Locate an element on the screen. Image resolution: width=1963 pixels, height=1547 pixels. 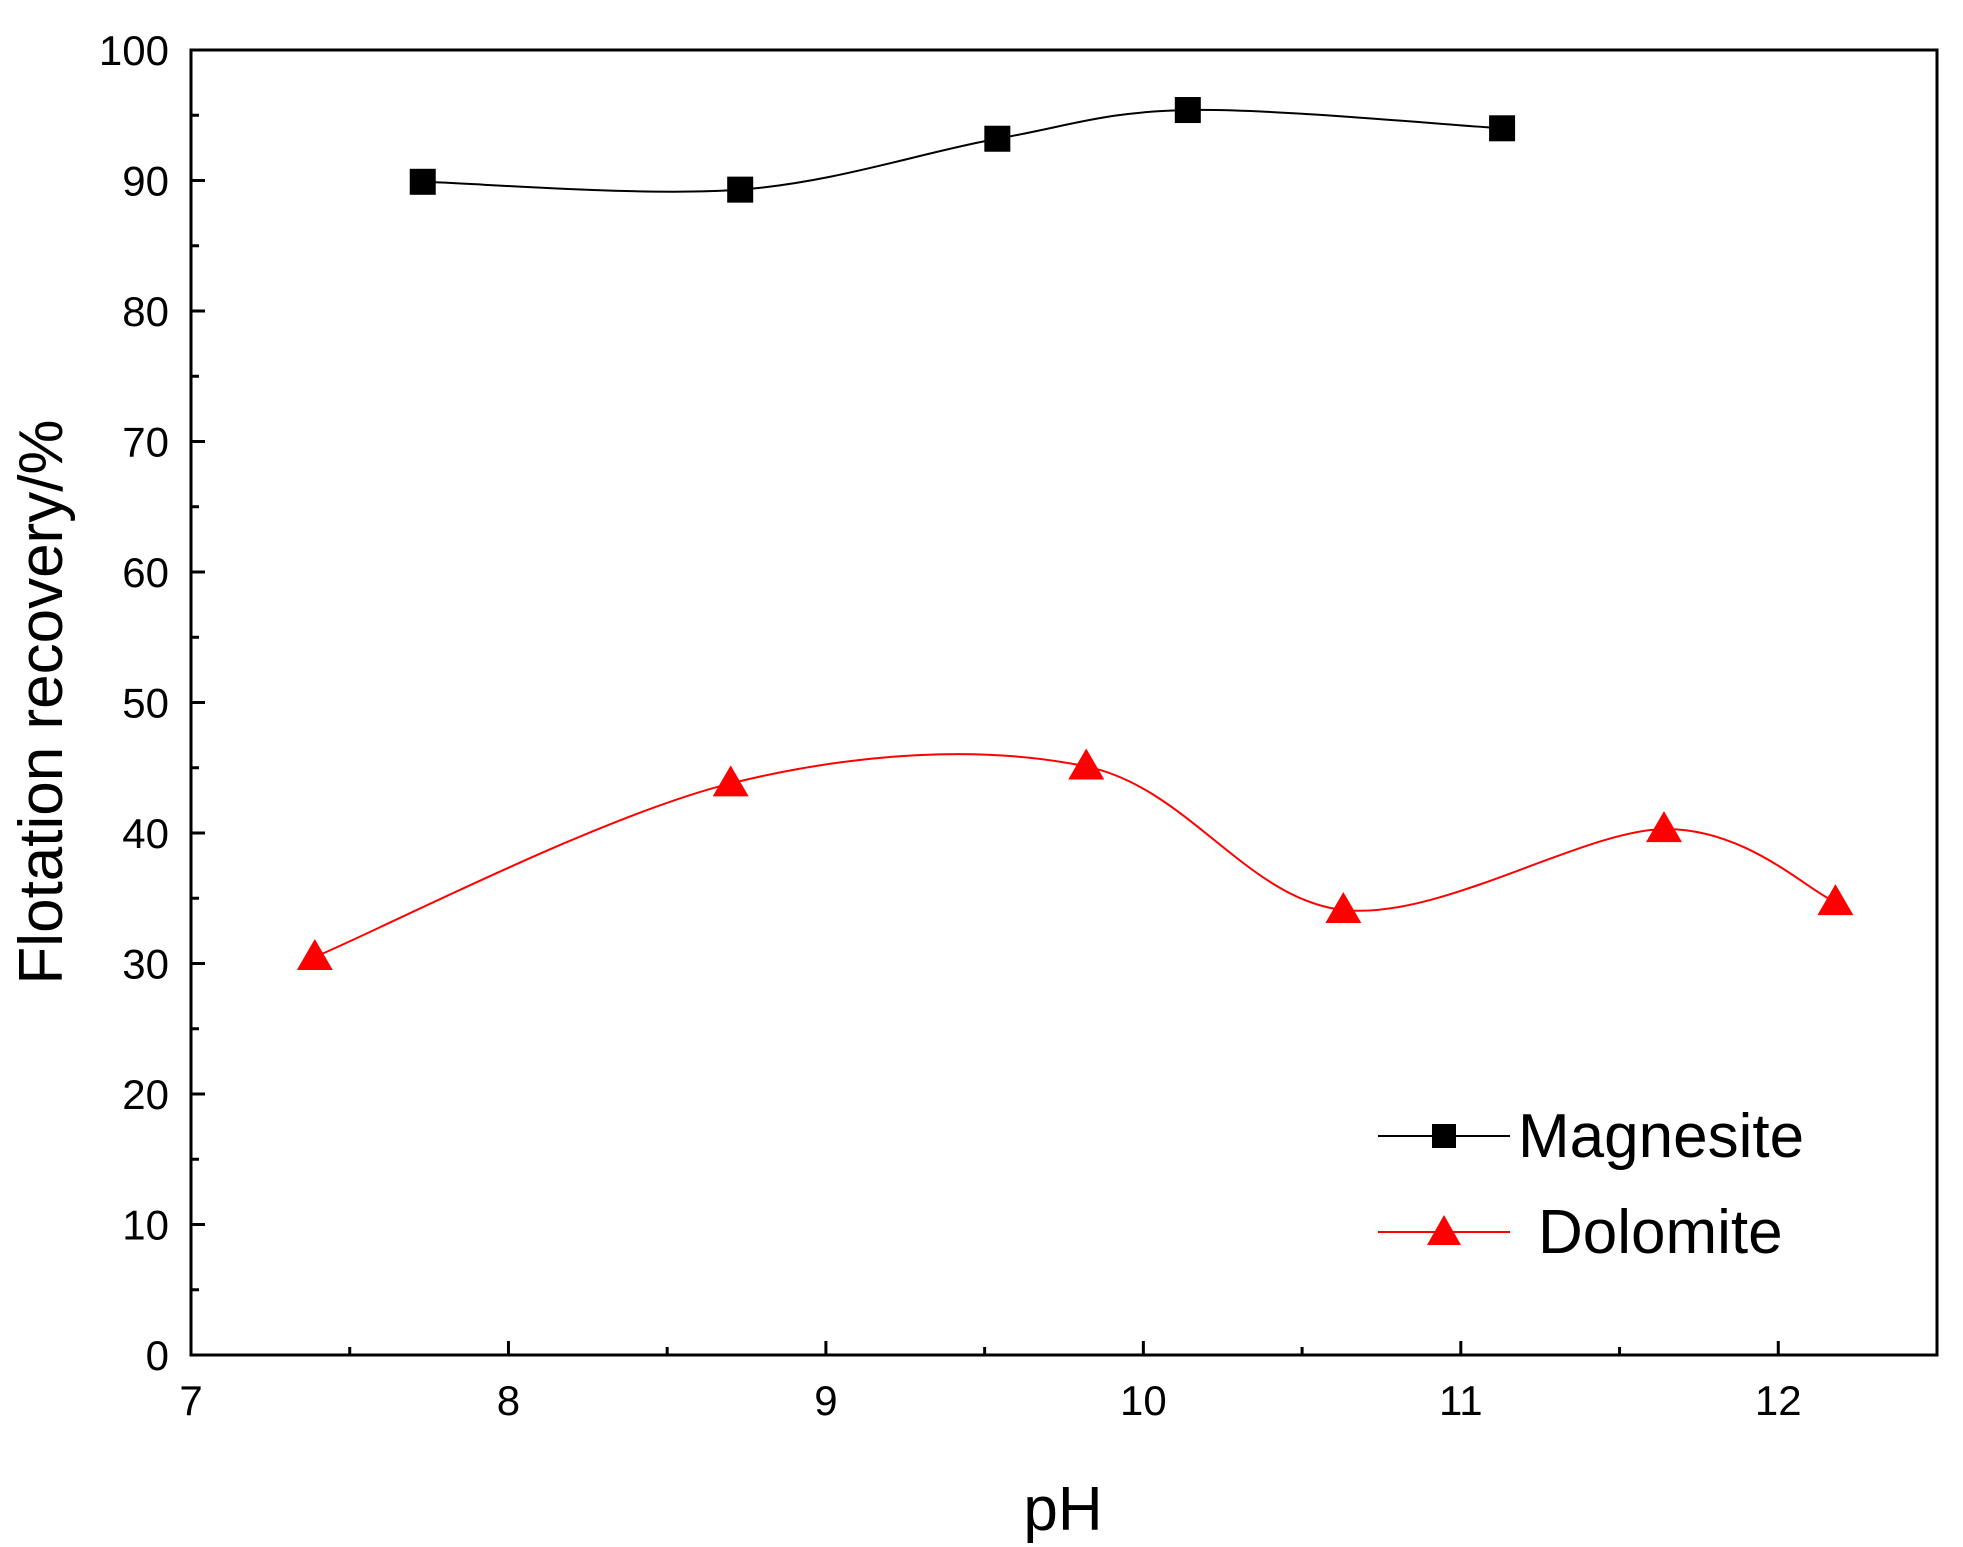
y-tick-label: 80 is located at coordinates (145, 311).